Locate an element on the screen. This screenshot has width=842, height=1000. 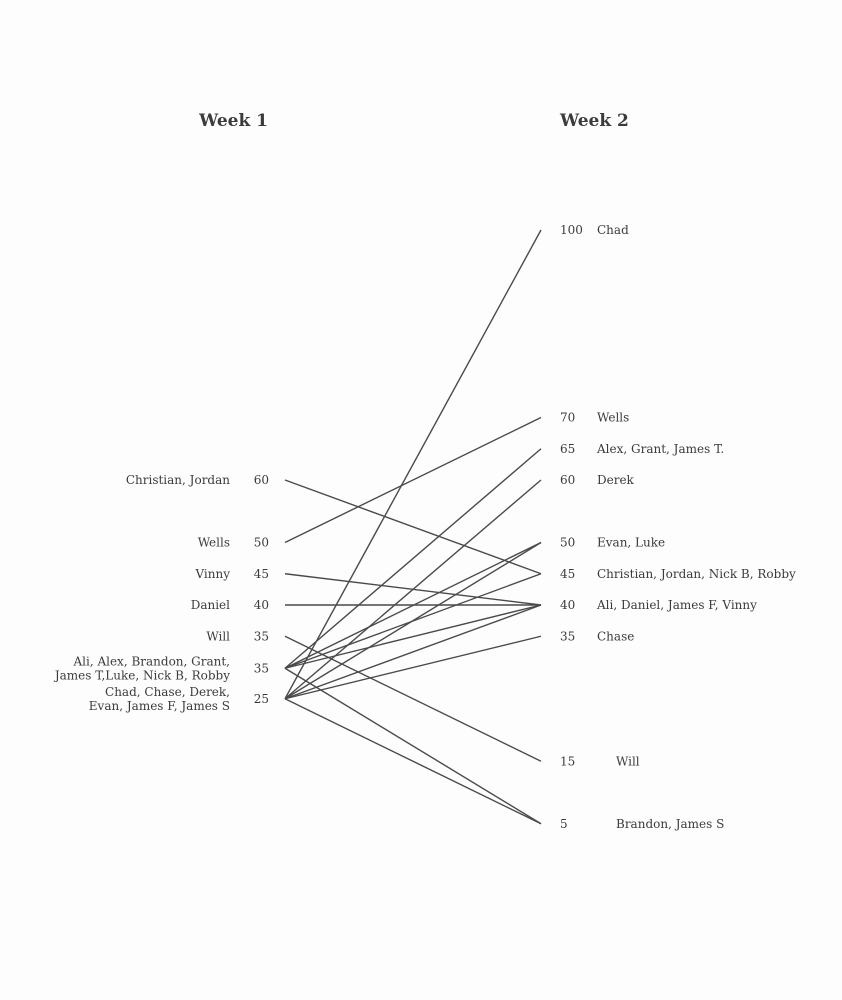
week1-label: Chad, Chase, Derek, is located at coordinates (167, 692).